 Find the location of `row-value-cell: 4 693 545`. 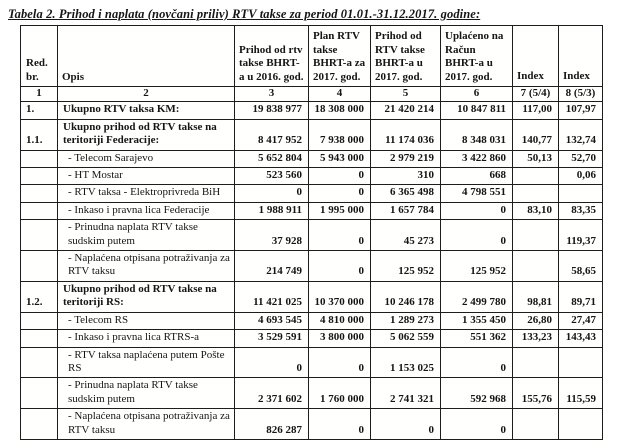

row-value-cell: 4 693 545 is located at coordinates (271, 321).